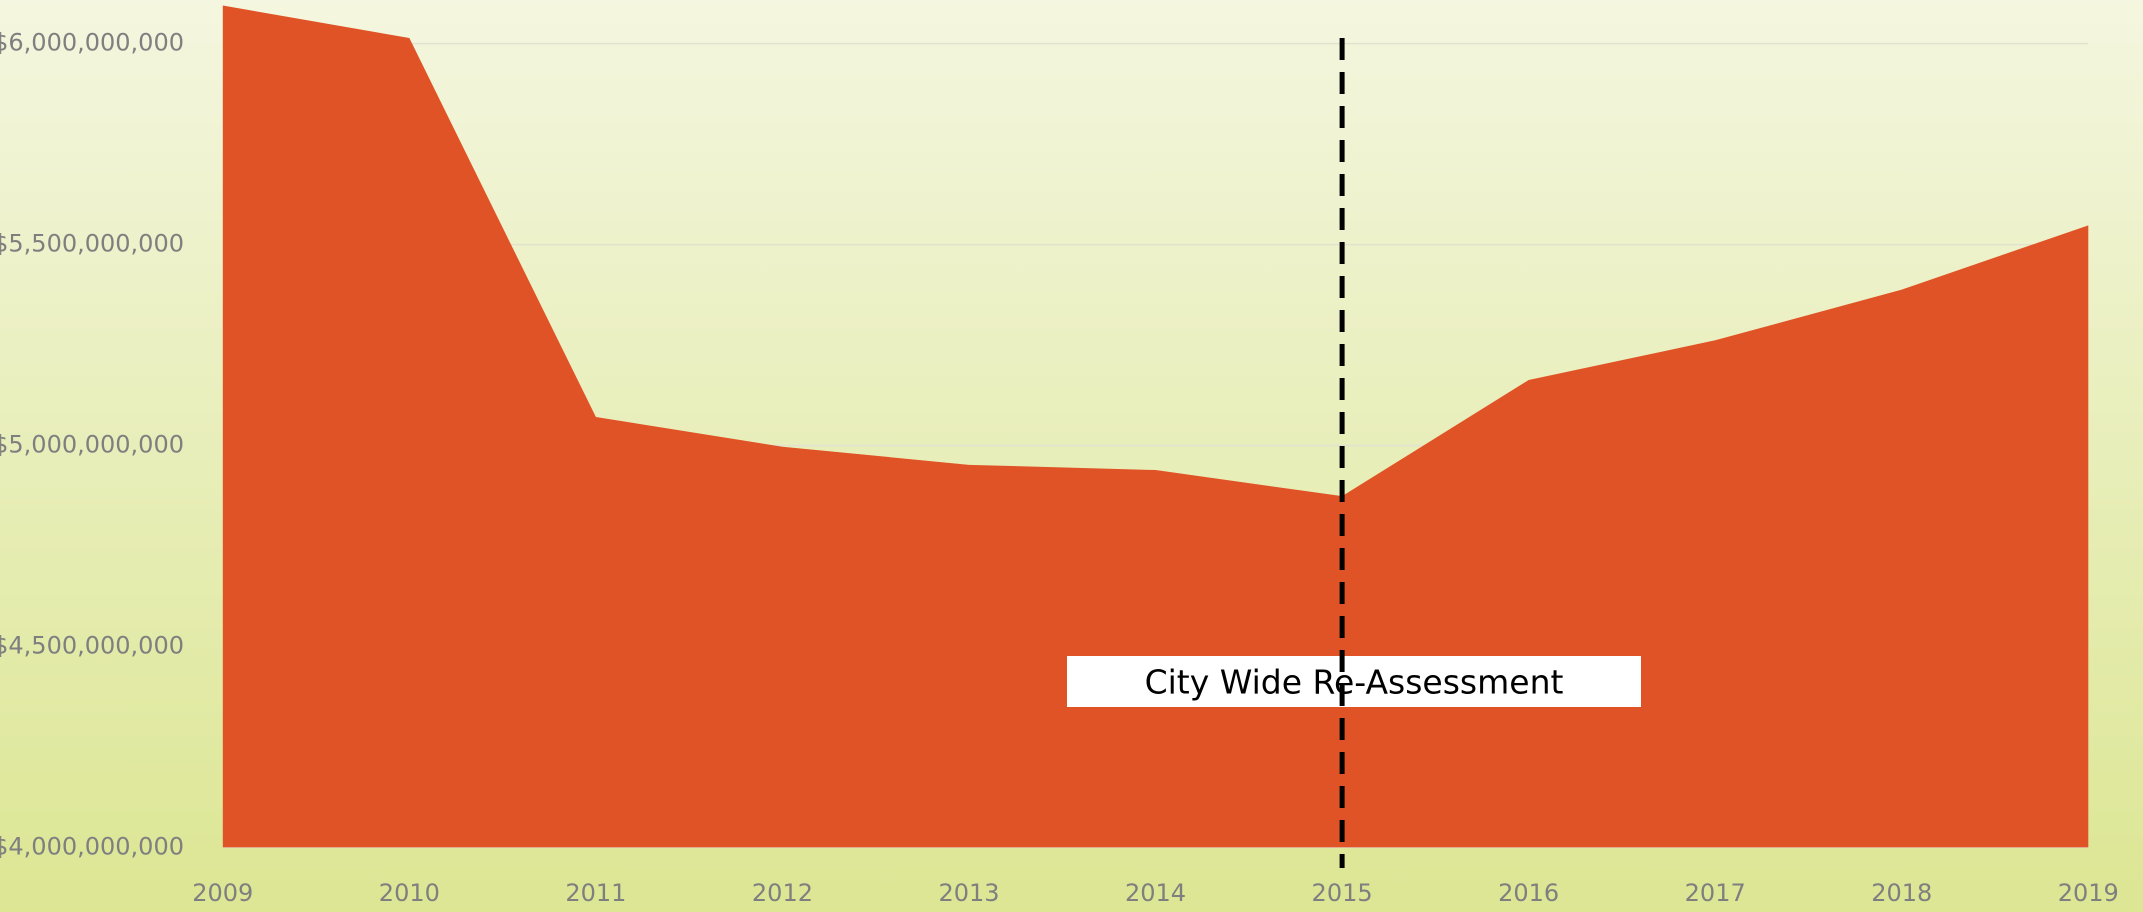 The height and width of the screenshot is (912, 2143). What do you see at coordinates (92, 43) in the screenshot?
I see `y-tick-label: $6,000,000,000` at bounding box center [92, 43].